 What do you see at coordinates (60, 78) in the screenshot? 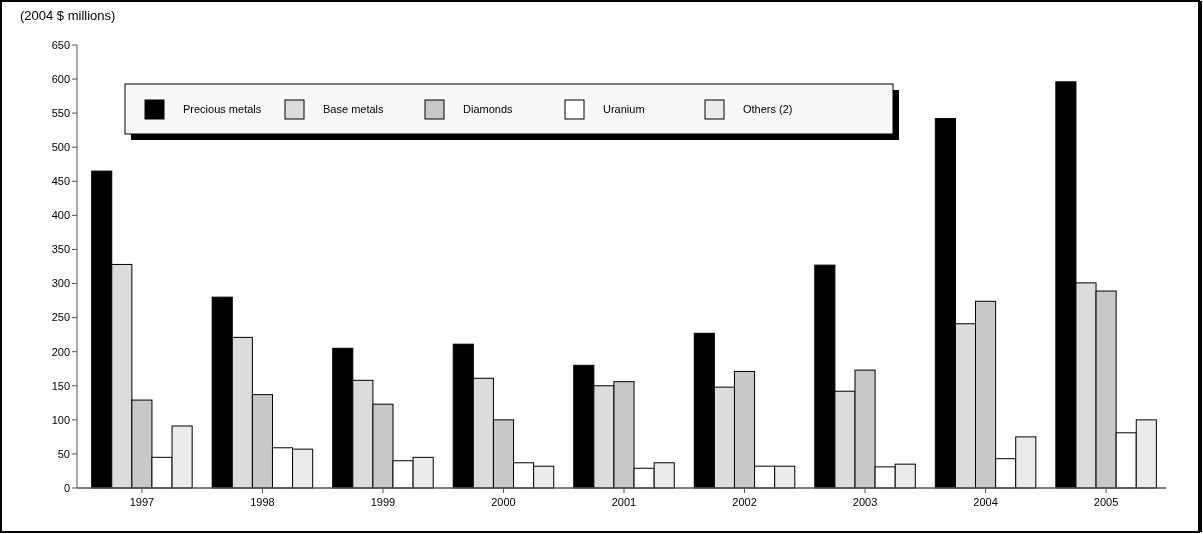
I see `y-tick-label: 600` at bounding box center [60, 78].